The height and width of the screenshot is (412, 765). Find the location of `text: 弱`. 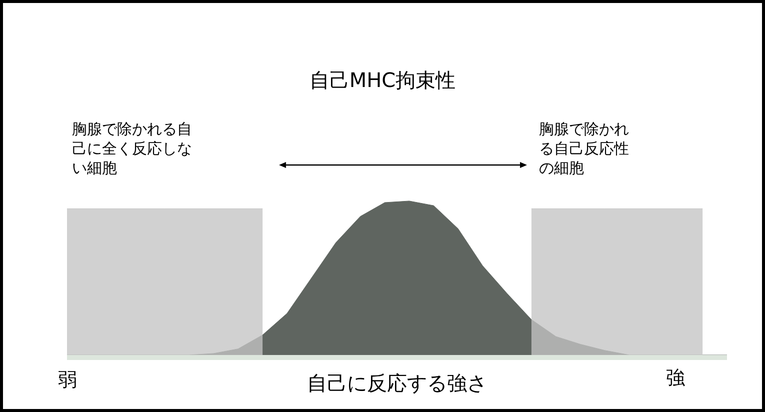

text: 弱 is located at coordinates (67, 380).